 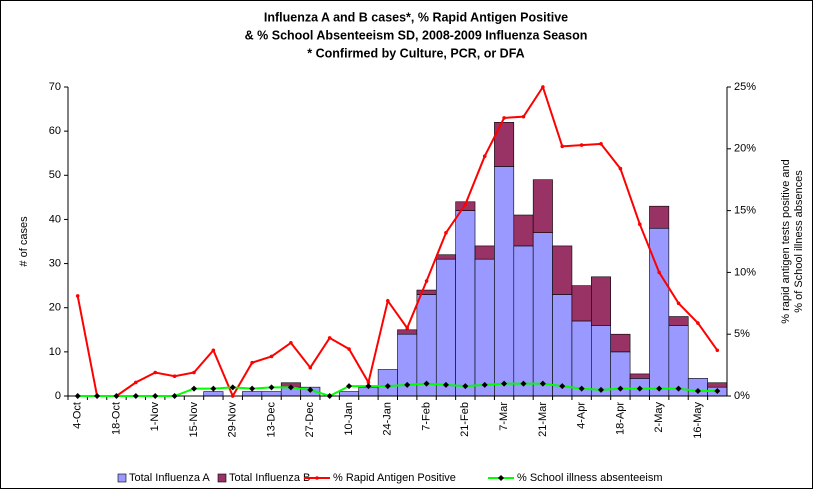 What do you see at coordinates (426, 416) in the screenshot?
I see `x-tick-label: 7-Feb` at bounding box center [426, 416].